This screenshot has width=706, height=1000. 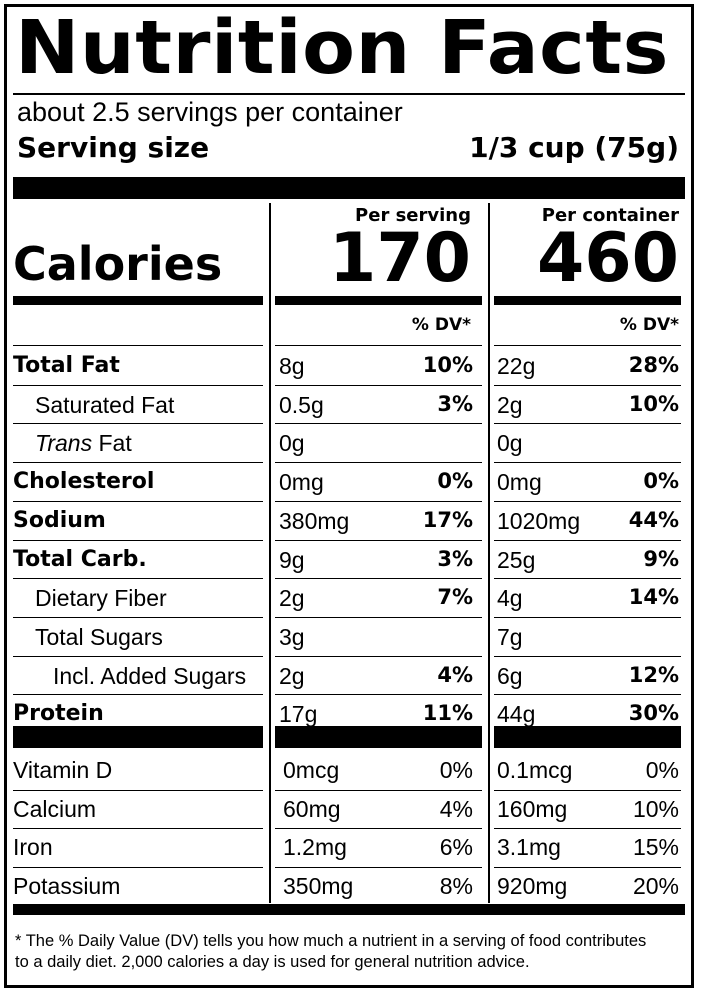 I want to click on servings-per-container: about 2.5 servings per container, so click(x=210, y=112).